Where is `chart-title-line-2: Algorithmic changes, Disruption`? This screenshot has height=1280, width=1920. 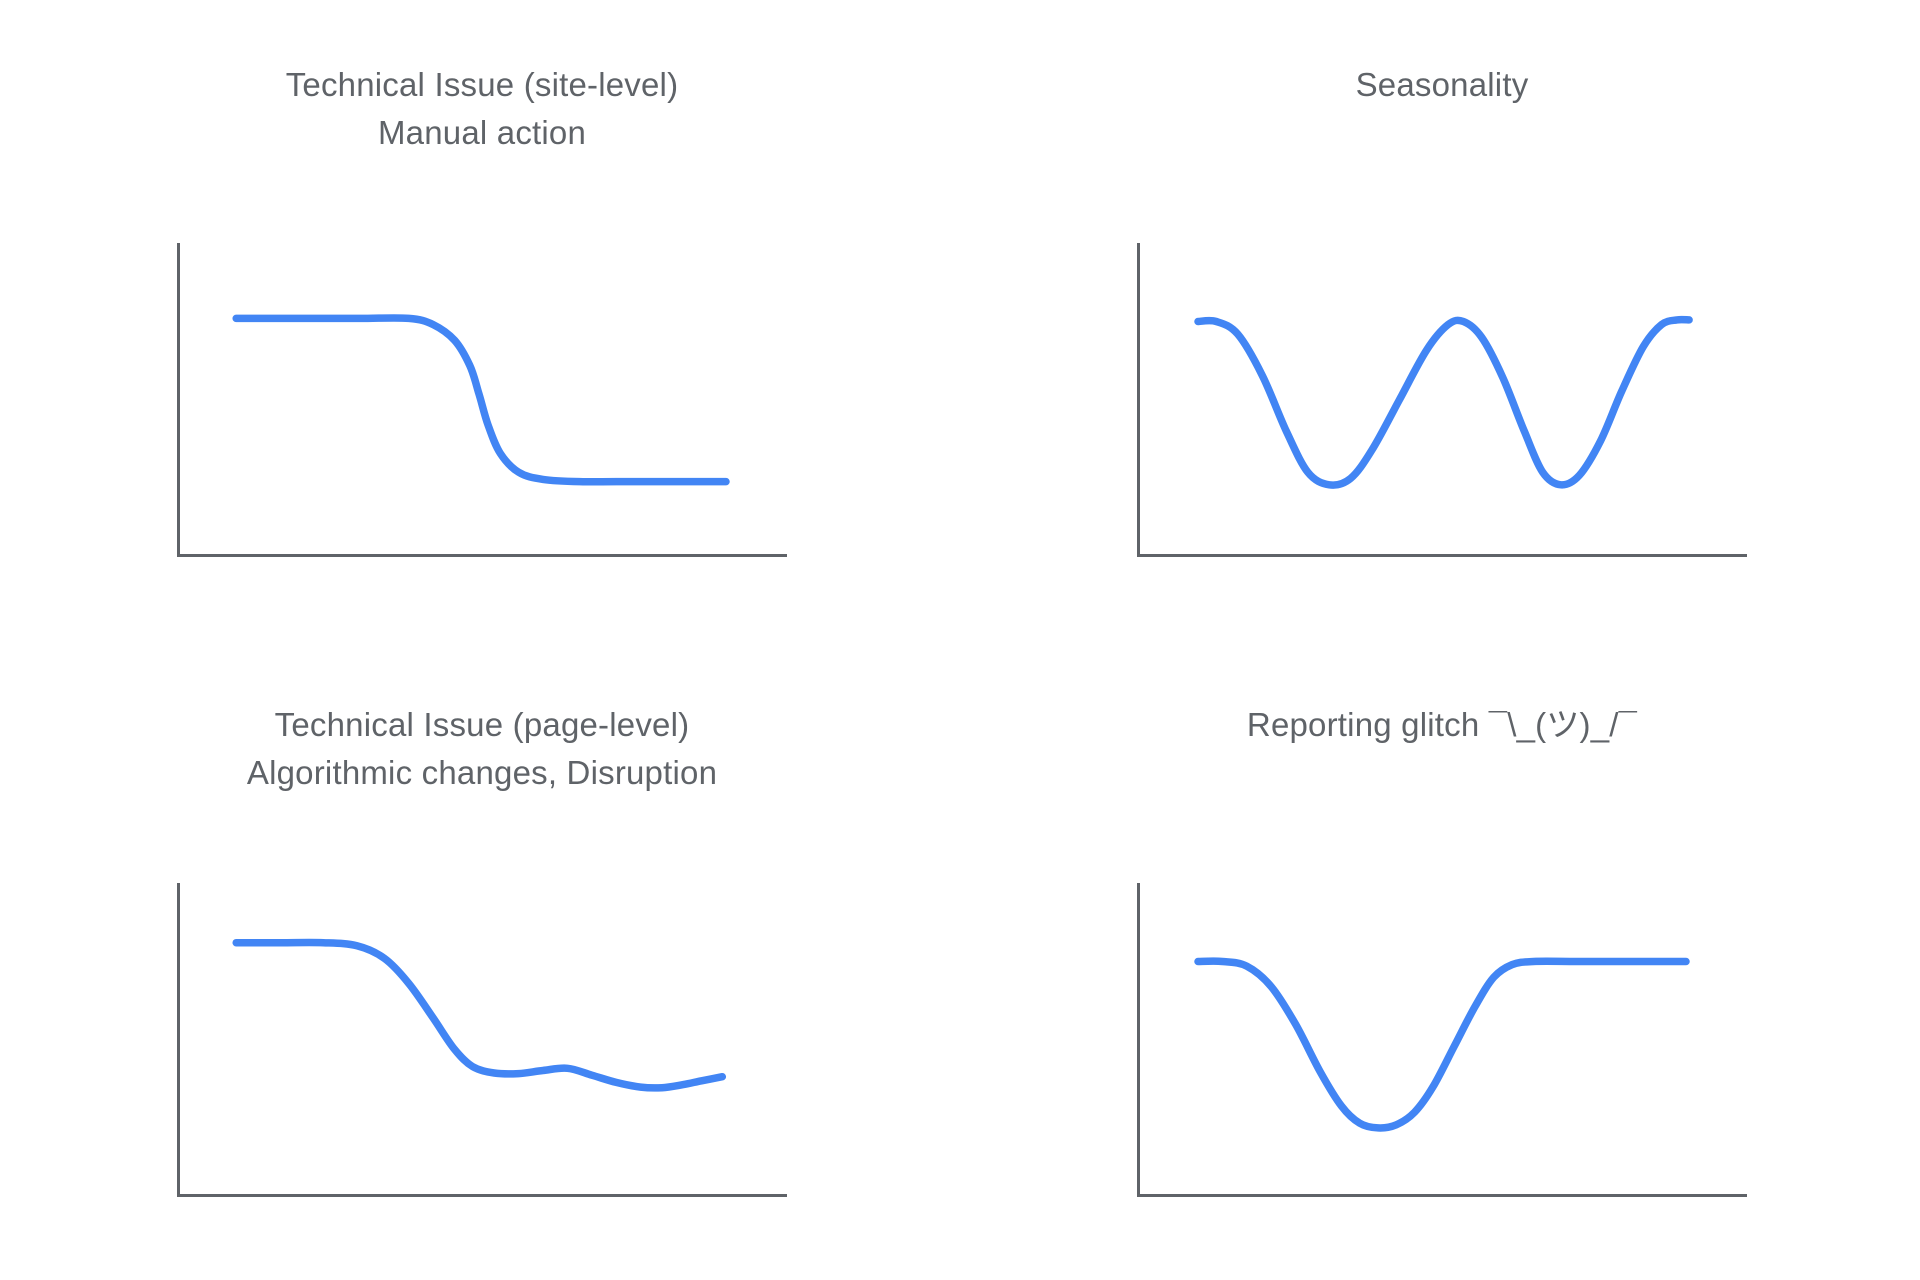 chart-title-line-2: Algorithmic changes, Disruption is located at coordinates (482, 772).